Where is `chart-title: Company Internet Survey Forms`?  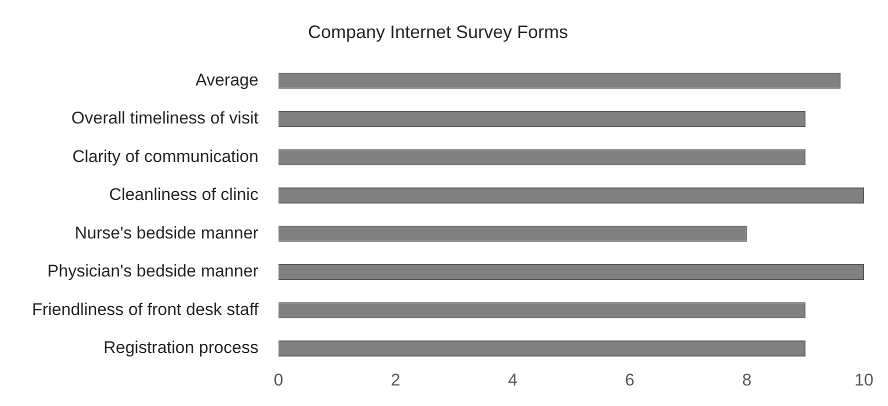
chart-title: Company Internet Survey Forms is located at coordinates (438, 32).